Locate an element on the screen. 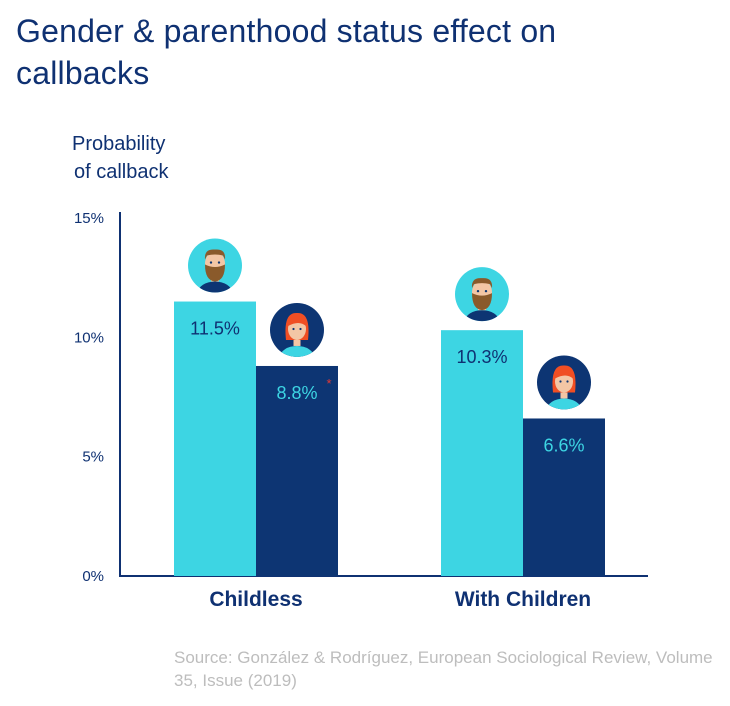  bar-value-label: 6.6% is located at coordinates (563, 445).